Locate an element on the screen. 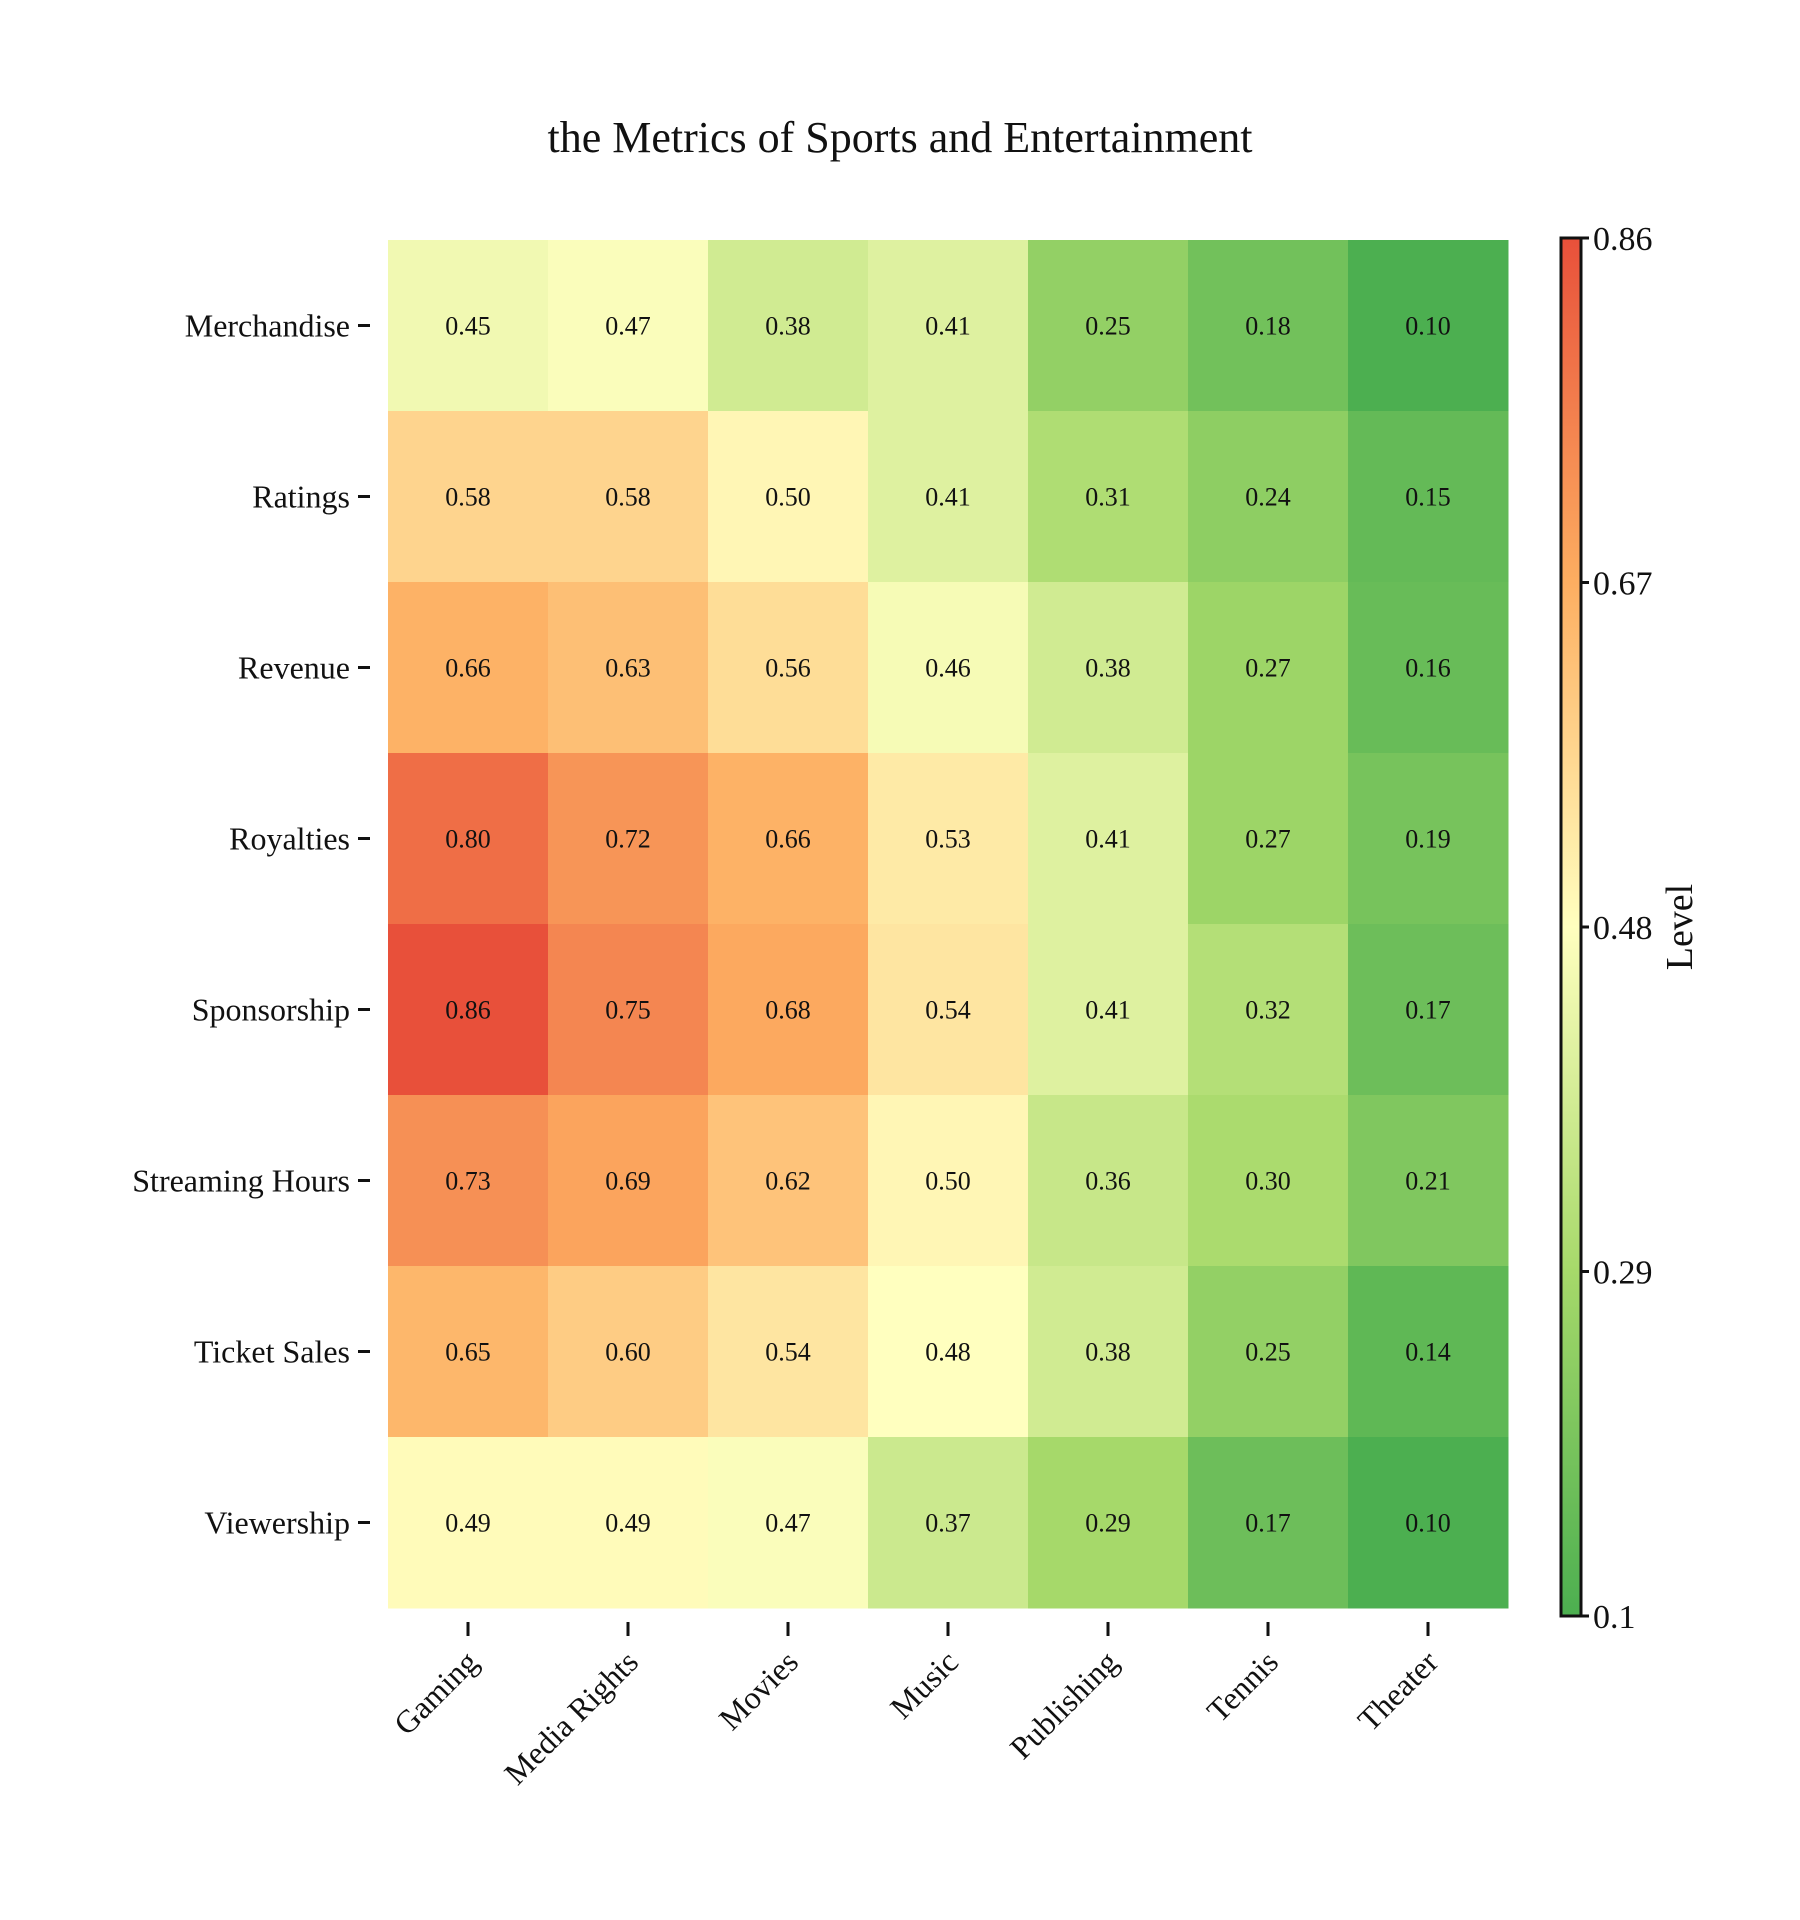  cell-value-label: 0.25 is located at coordinates (1108, 326).